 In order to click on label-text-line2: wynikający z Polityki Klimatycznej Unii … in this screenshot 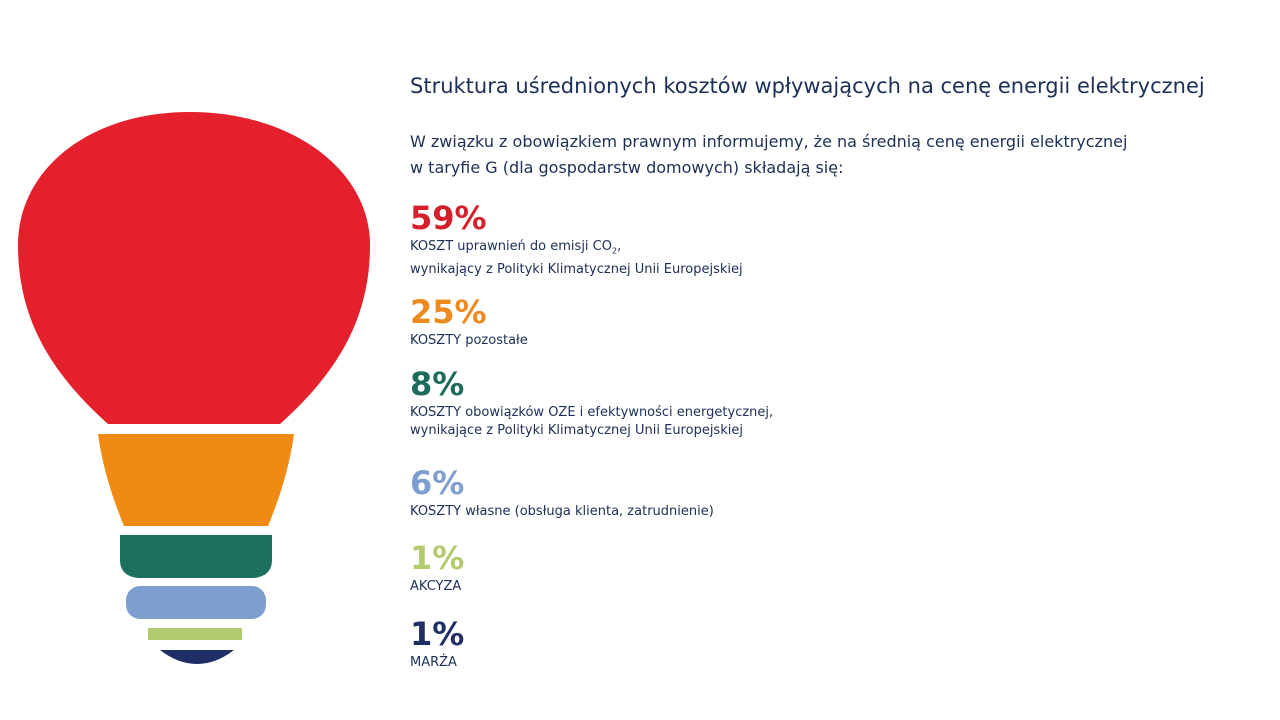, I will do `click(576, 269)`.